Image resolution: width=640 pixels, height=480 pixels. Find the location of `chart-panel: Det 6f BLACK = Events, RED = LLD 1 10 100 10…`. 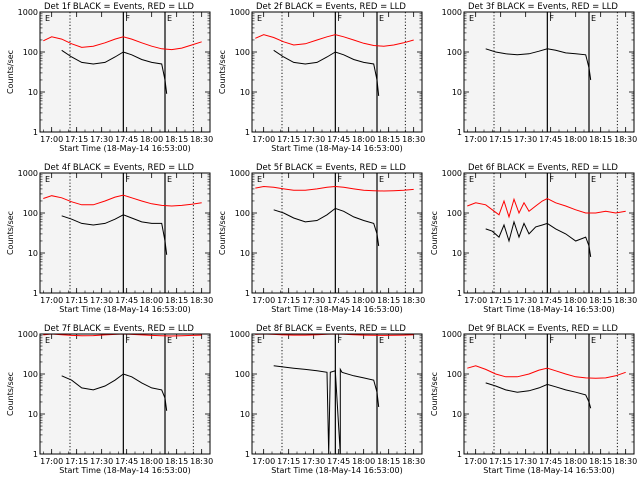

chart-panel: Det 6f BLACK = Events, RED = LLD 1 10 100 10… is located at coordinates (533, 238).